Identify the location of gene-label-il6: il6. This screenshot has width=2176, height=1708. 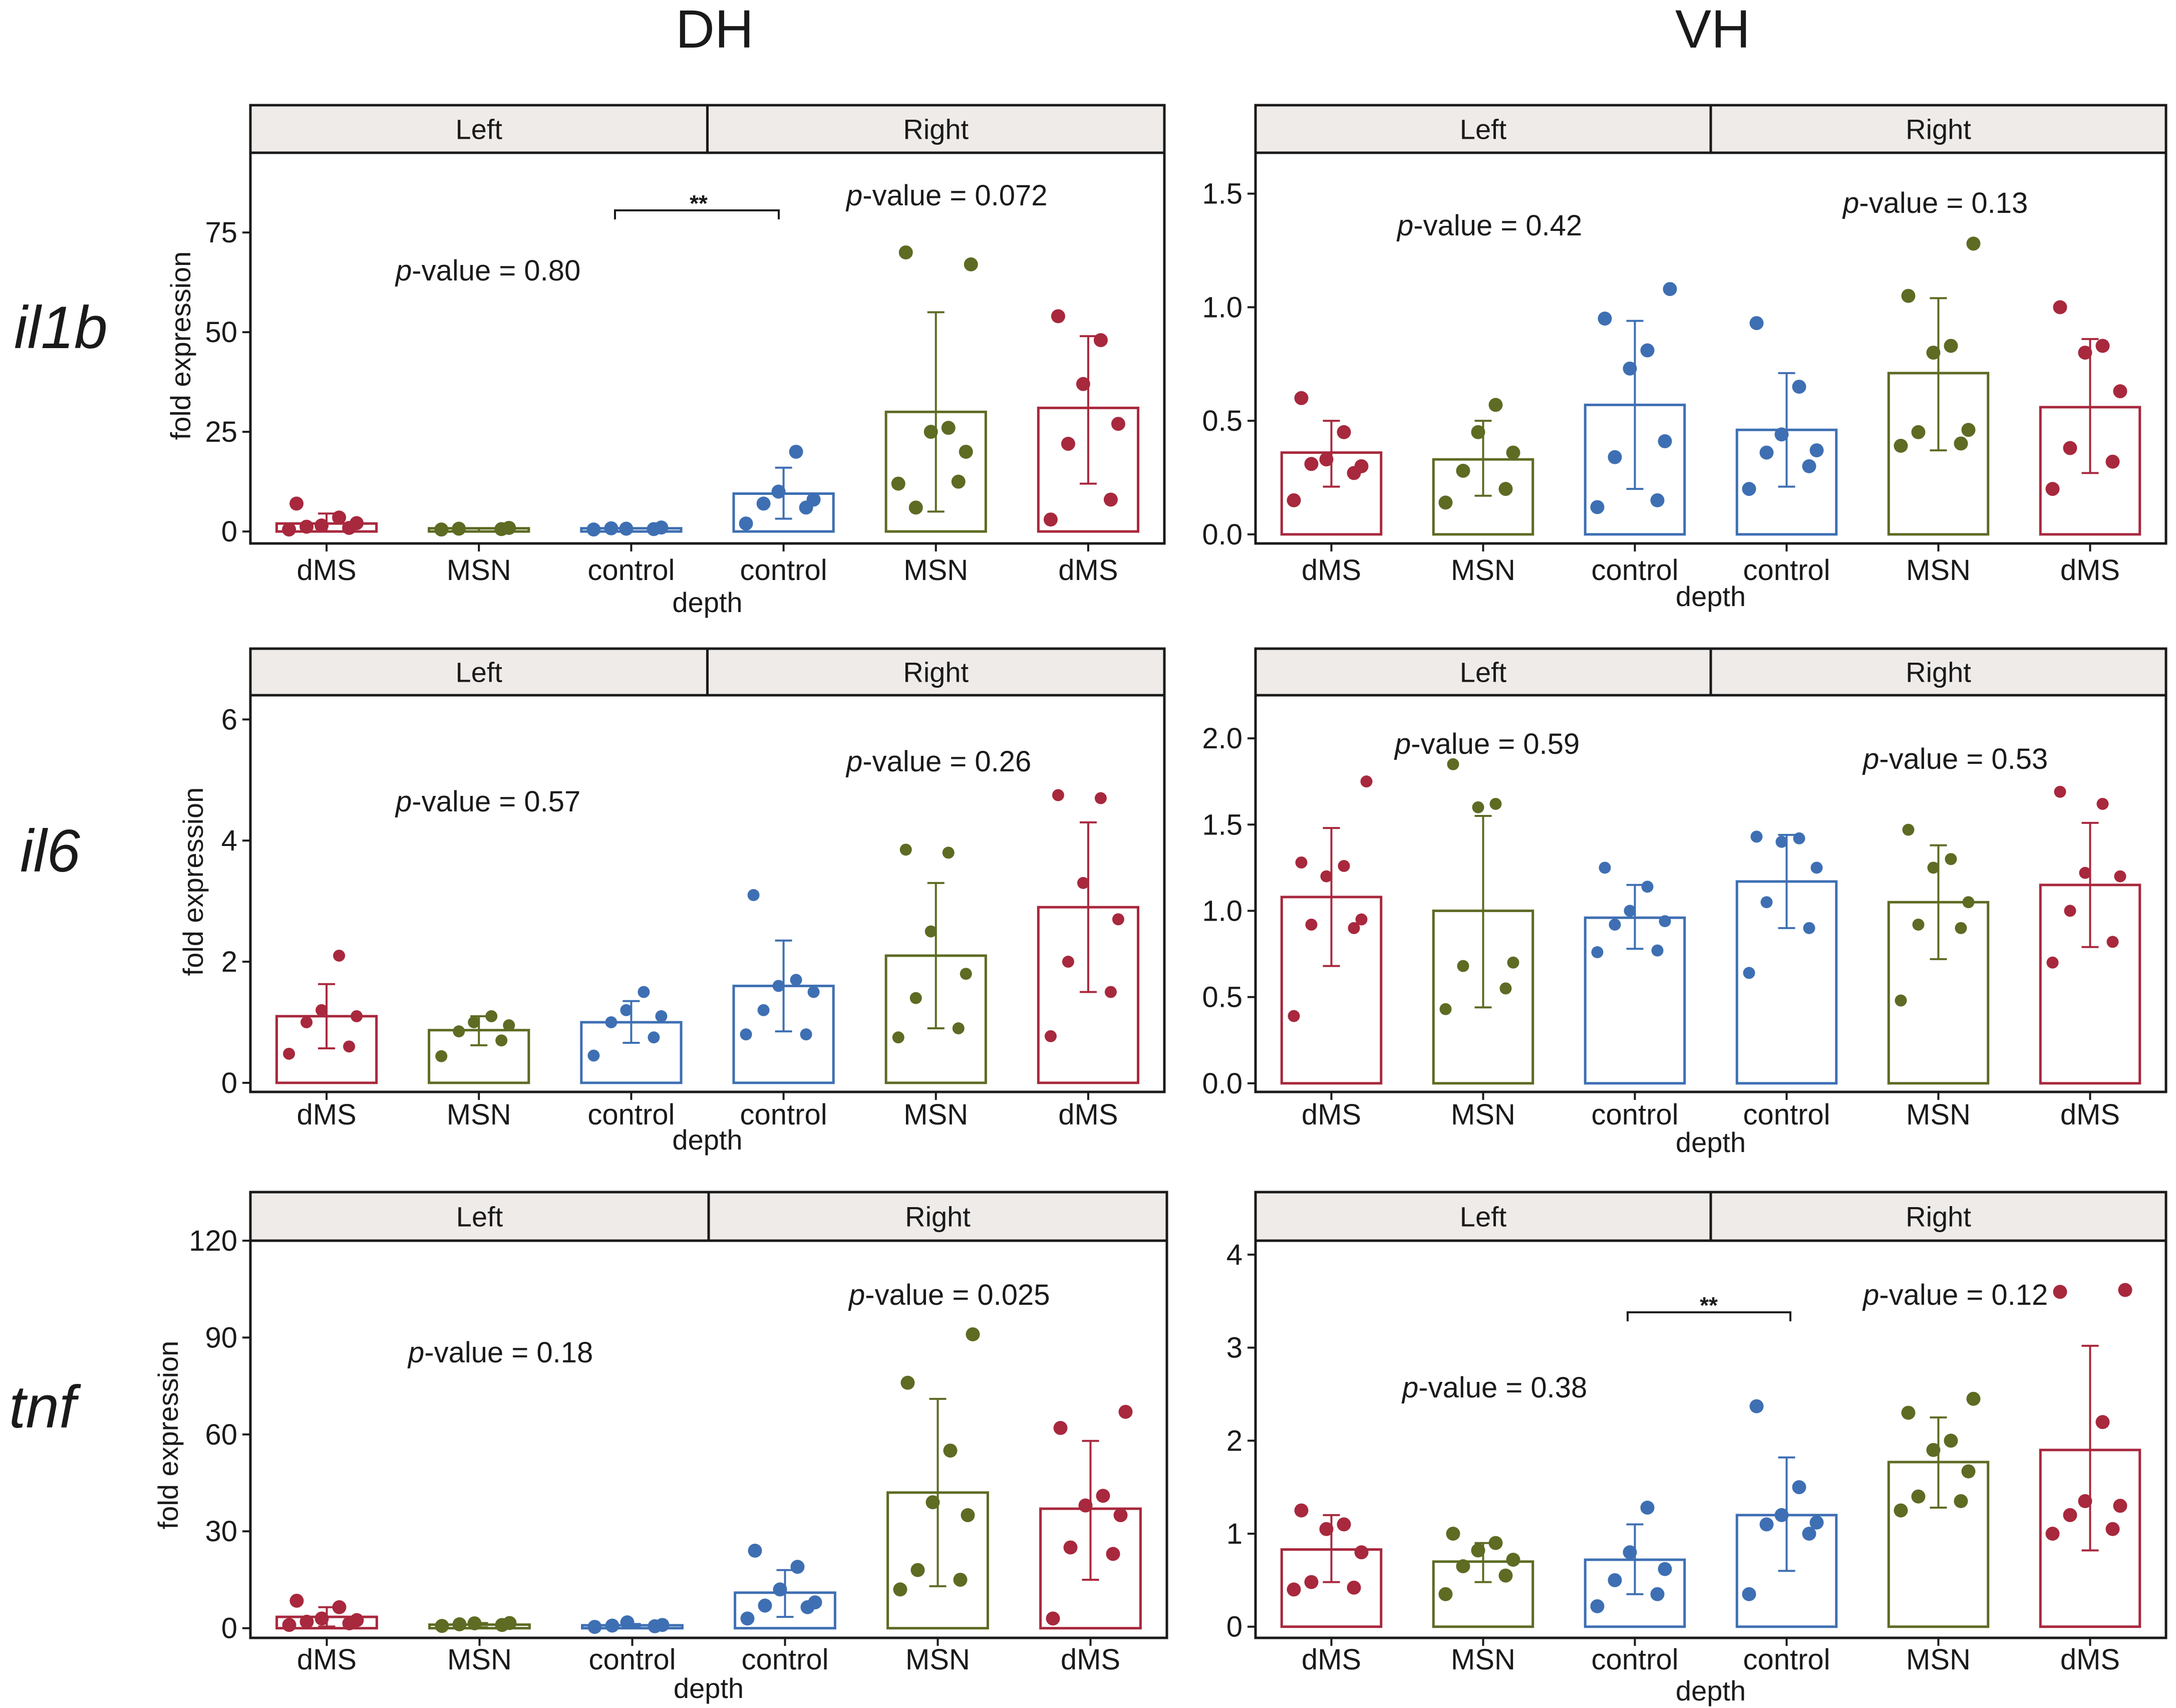
(50, 851).